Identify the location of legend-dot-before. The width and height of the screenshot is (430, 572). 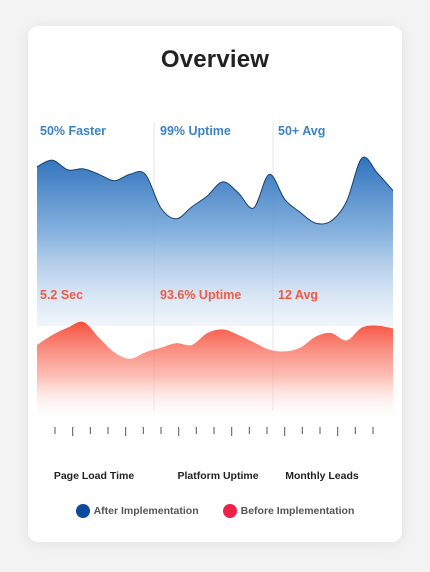
(229, 511).